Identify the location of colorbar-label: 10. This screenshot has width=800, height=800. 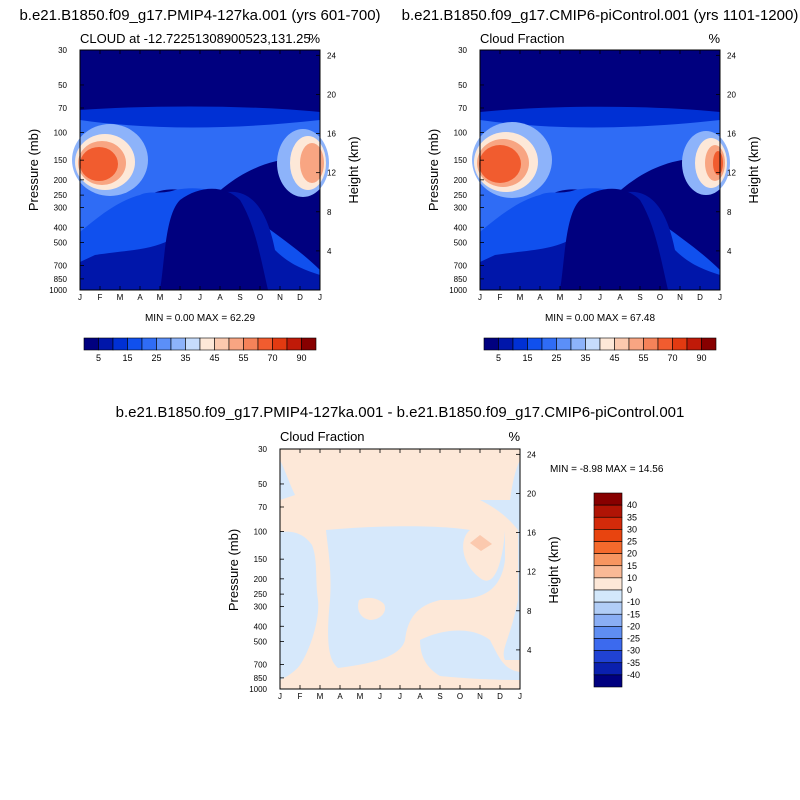
(632, 578).